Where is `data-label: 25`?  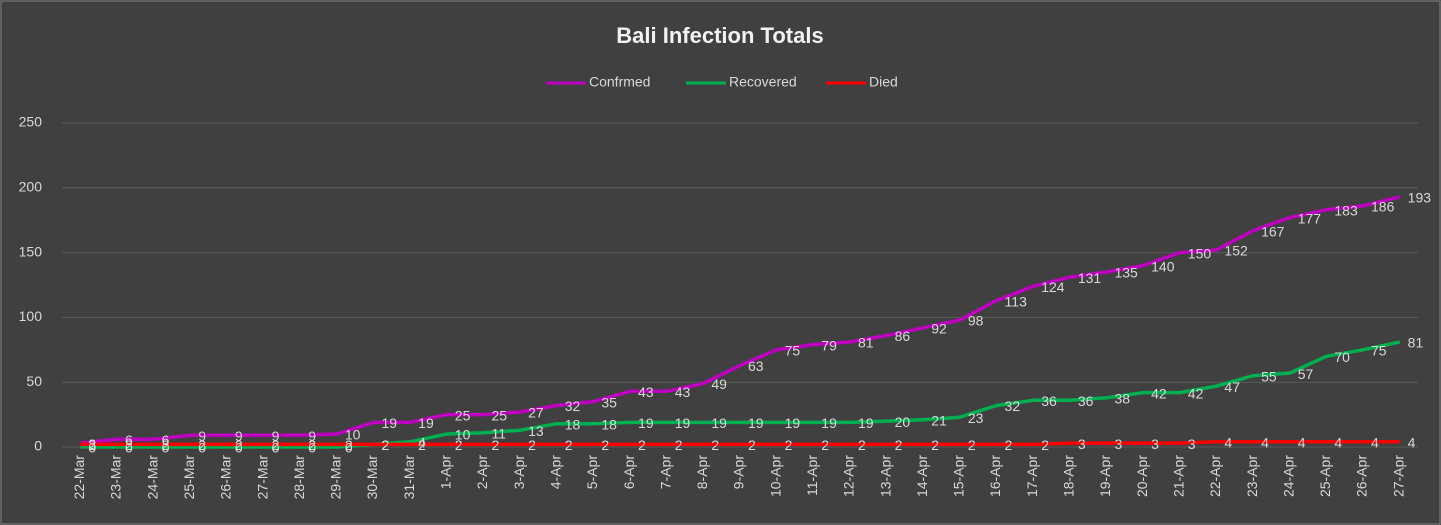
data-label: 25 is located at coordinates (499, 415).